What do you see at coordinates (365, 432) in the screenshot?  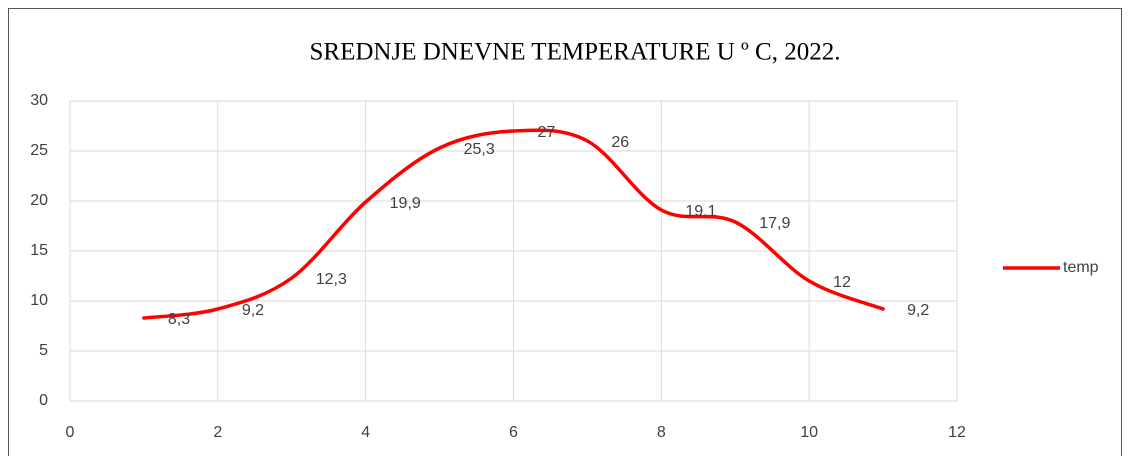 I see `x-tick-label: 4` at bounding box center [365, 432].